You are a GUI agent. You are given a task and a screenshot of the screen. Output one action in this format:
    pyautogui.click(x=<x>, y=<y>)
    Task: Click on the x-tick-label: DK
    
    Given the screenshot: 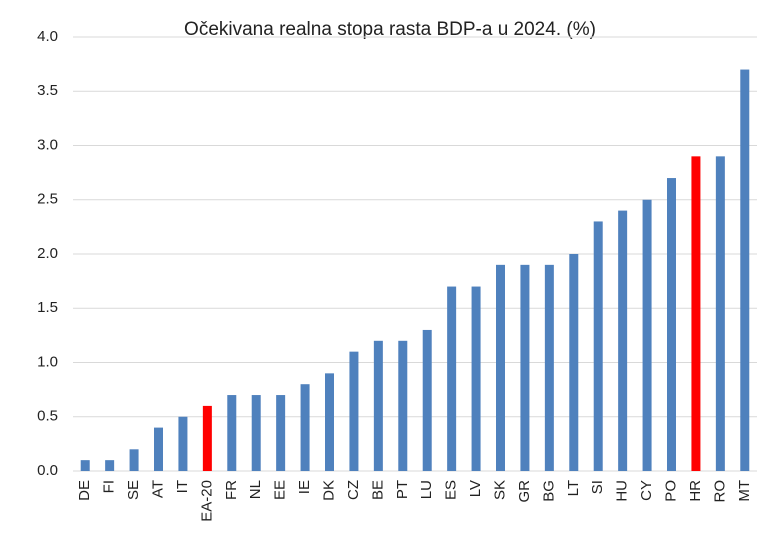 What is the action you would take?
    pyautogui.click(x=328, y=490)
    